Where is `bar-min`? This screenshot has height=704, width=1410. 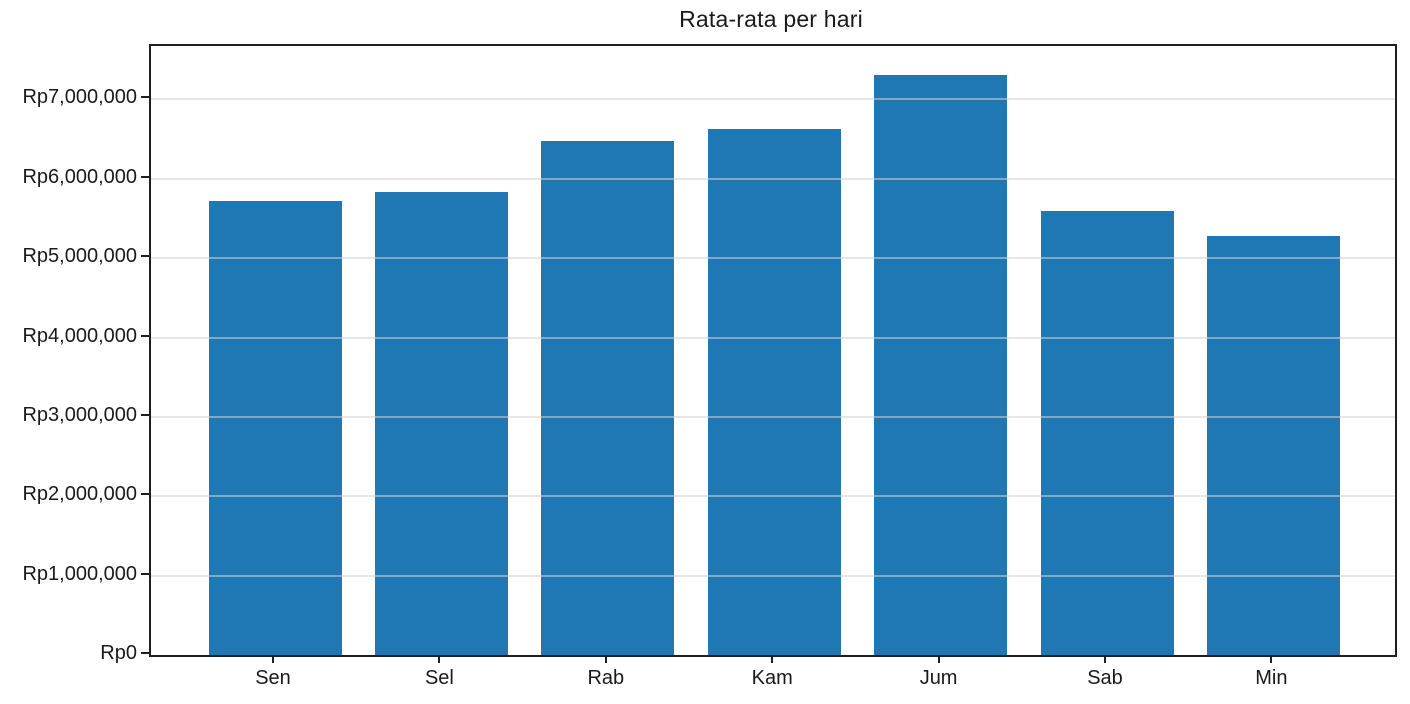
bar-min is located at coordinates (1273, 445).